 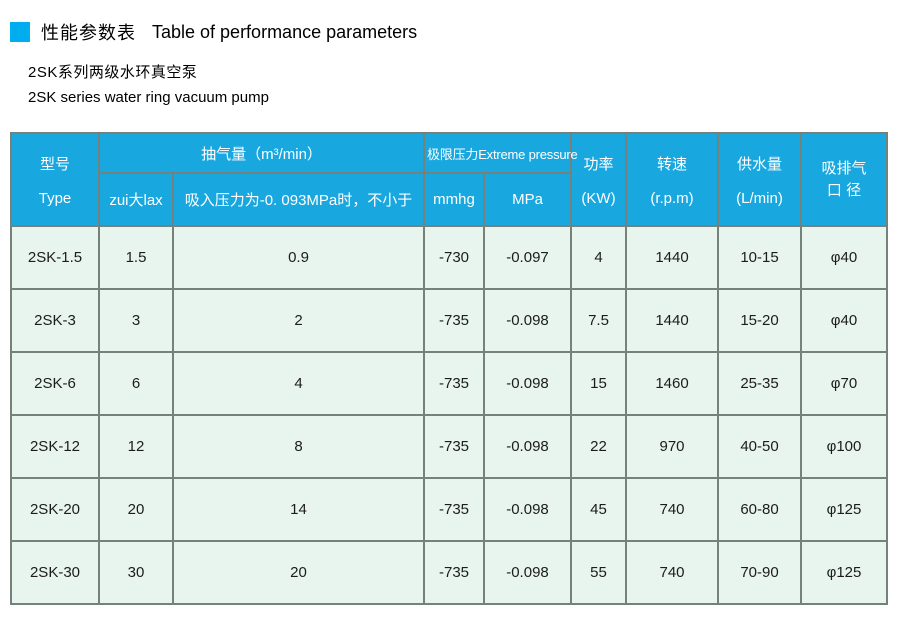 I want to click on value-cell: 45, so click(x=598, y=509).